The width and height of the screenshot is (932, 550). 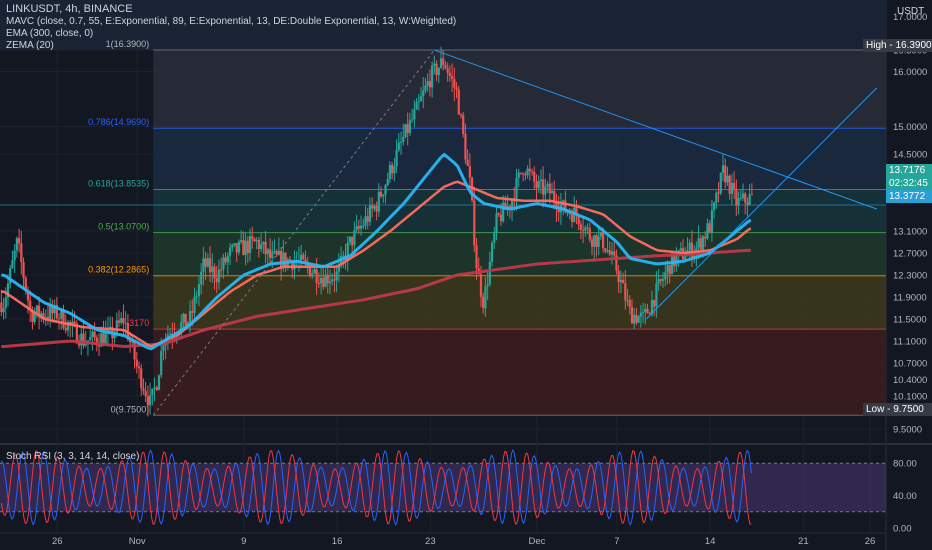 What do you see at coordinates (909, 170) in the screenshot?
I see `last-price-label: 13.7176` at bounding box center [909, 170].